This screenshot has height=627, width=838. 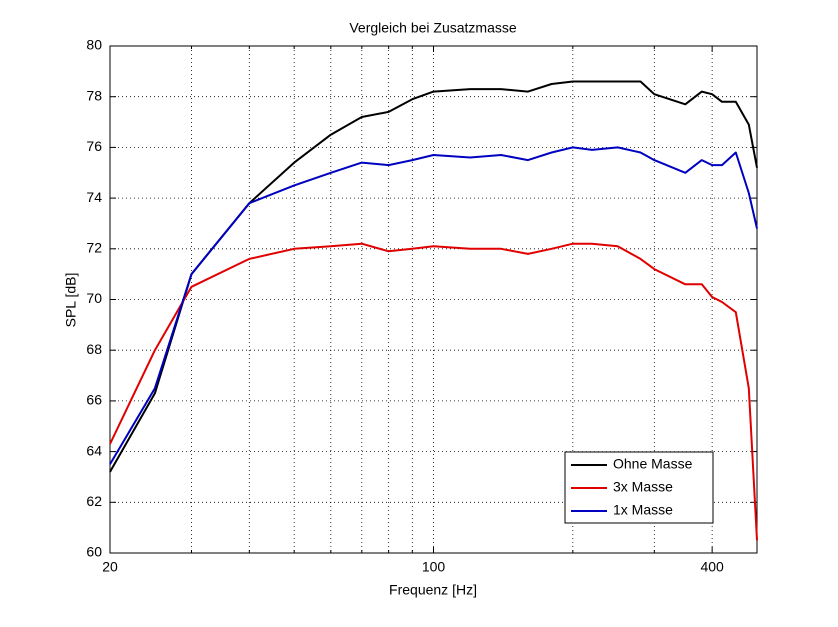 What do you see at coordinates (94, 248) in the screenshot?
I see `y-tick-label: 72` at bounding box center [94, 248].